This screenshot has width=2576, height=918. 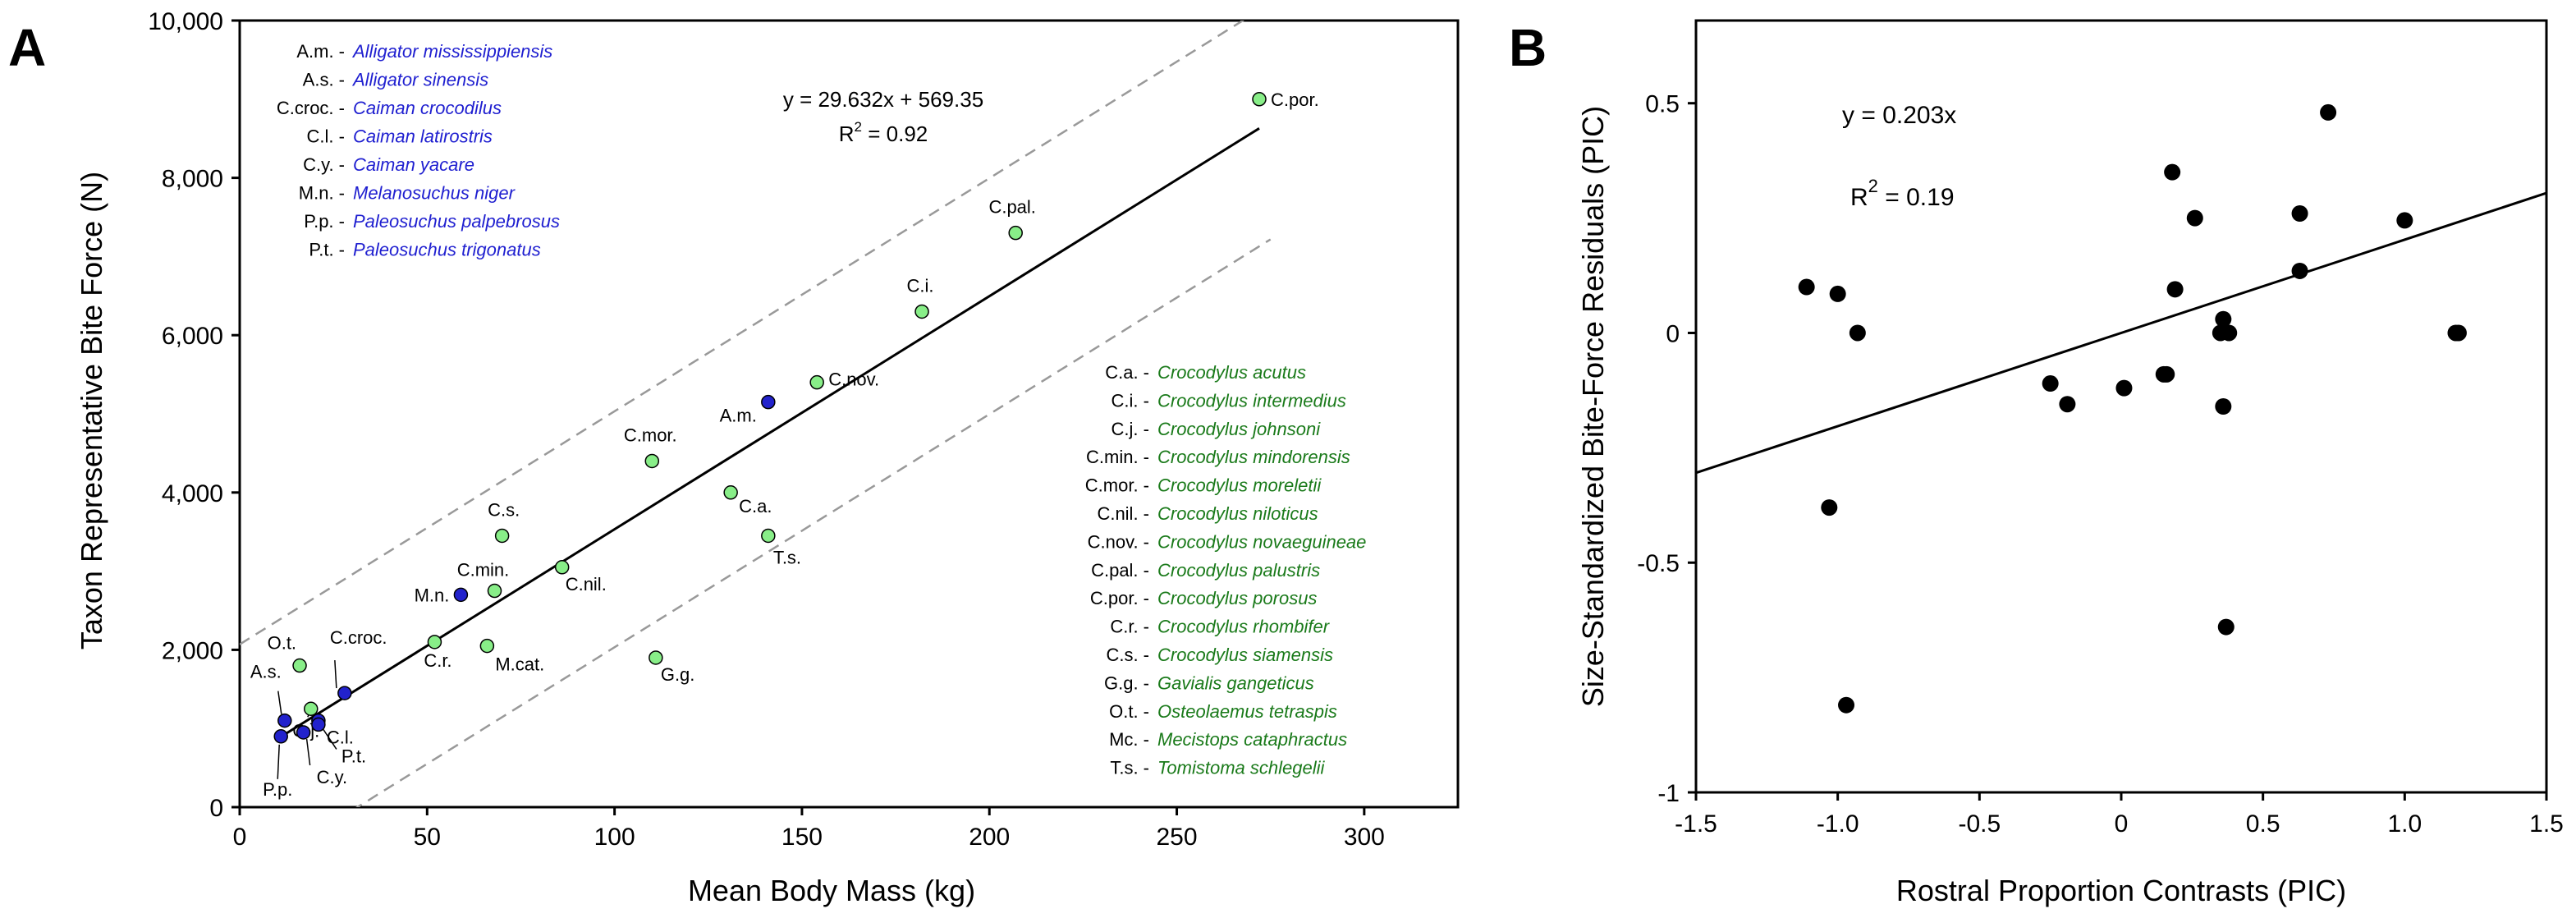 What do you see at coordinates (1117, 457) in the screenshot?
I see `legend-abbr: C.min. -` at bounding box center [1117, 457].